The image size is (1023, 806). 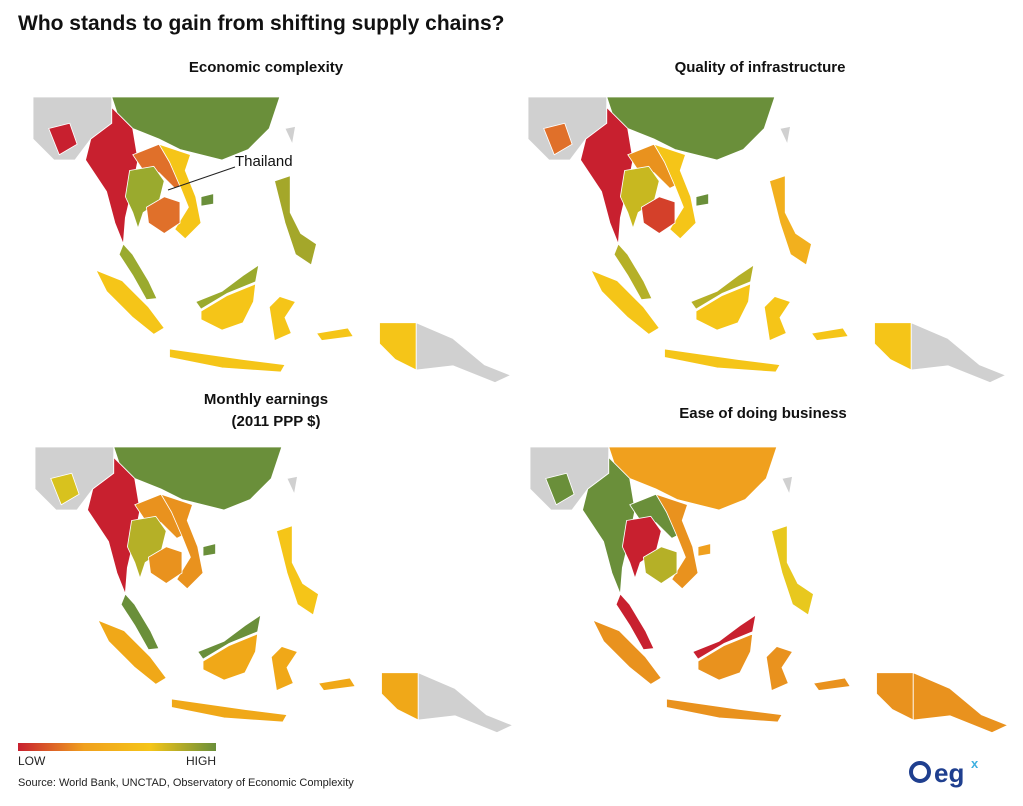 I want to click on logo-sup: x, so click(x=975, y=763).